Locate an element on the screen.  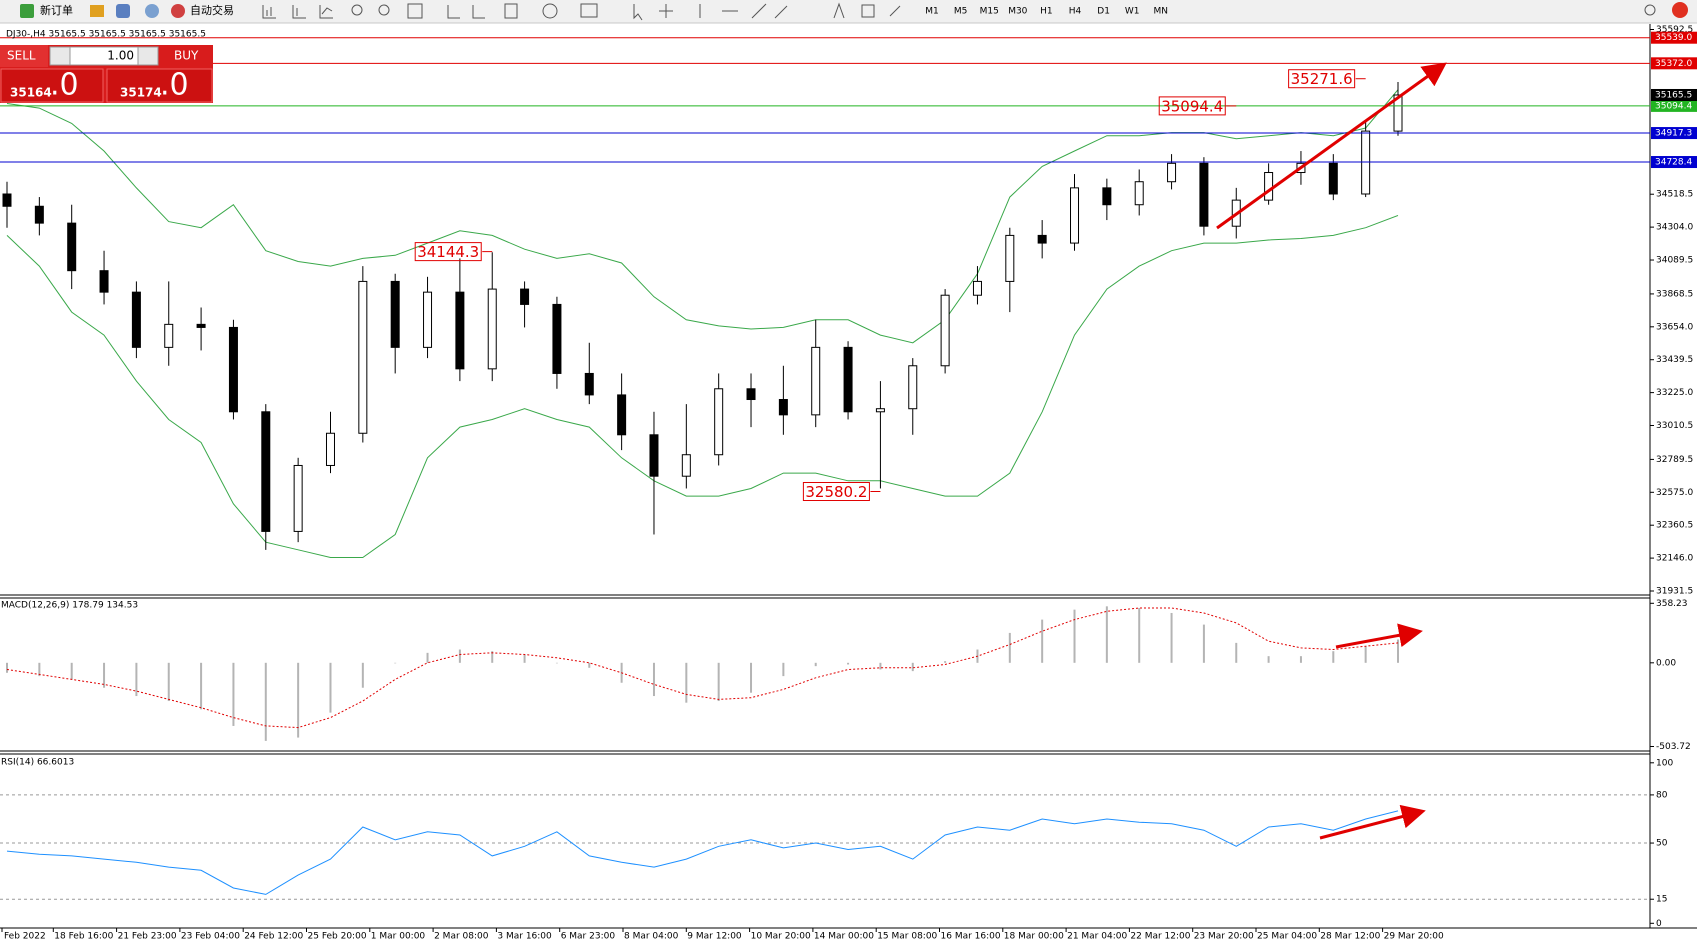
x-tick-label: 21 Feb 23:00 is located at coordinates (147, 937).